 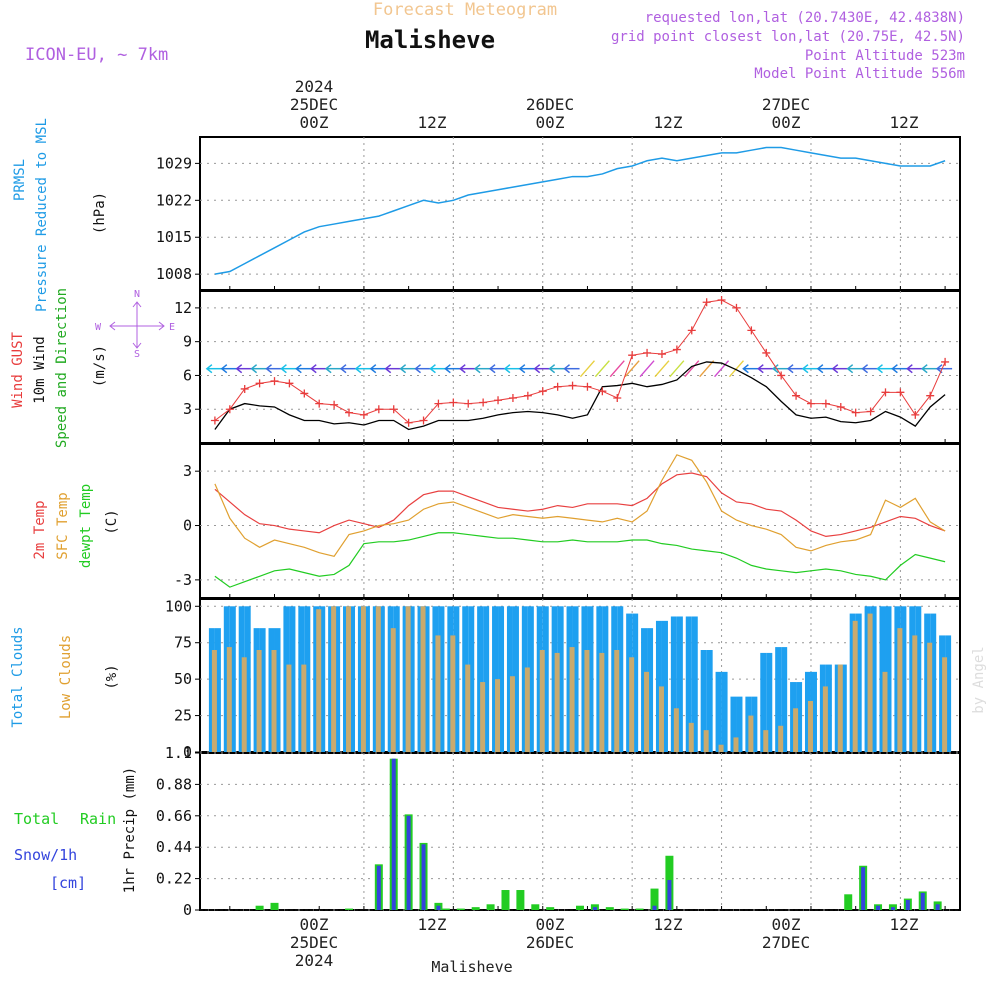 What do you see at coordinates (580, 396) in the screenshot?
I see `wind-speed-line` at bounding box center [580, 396].